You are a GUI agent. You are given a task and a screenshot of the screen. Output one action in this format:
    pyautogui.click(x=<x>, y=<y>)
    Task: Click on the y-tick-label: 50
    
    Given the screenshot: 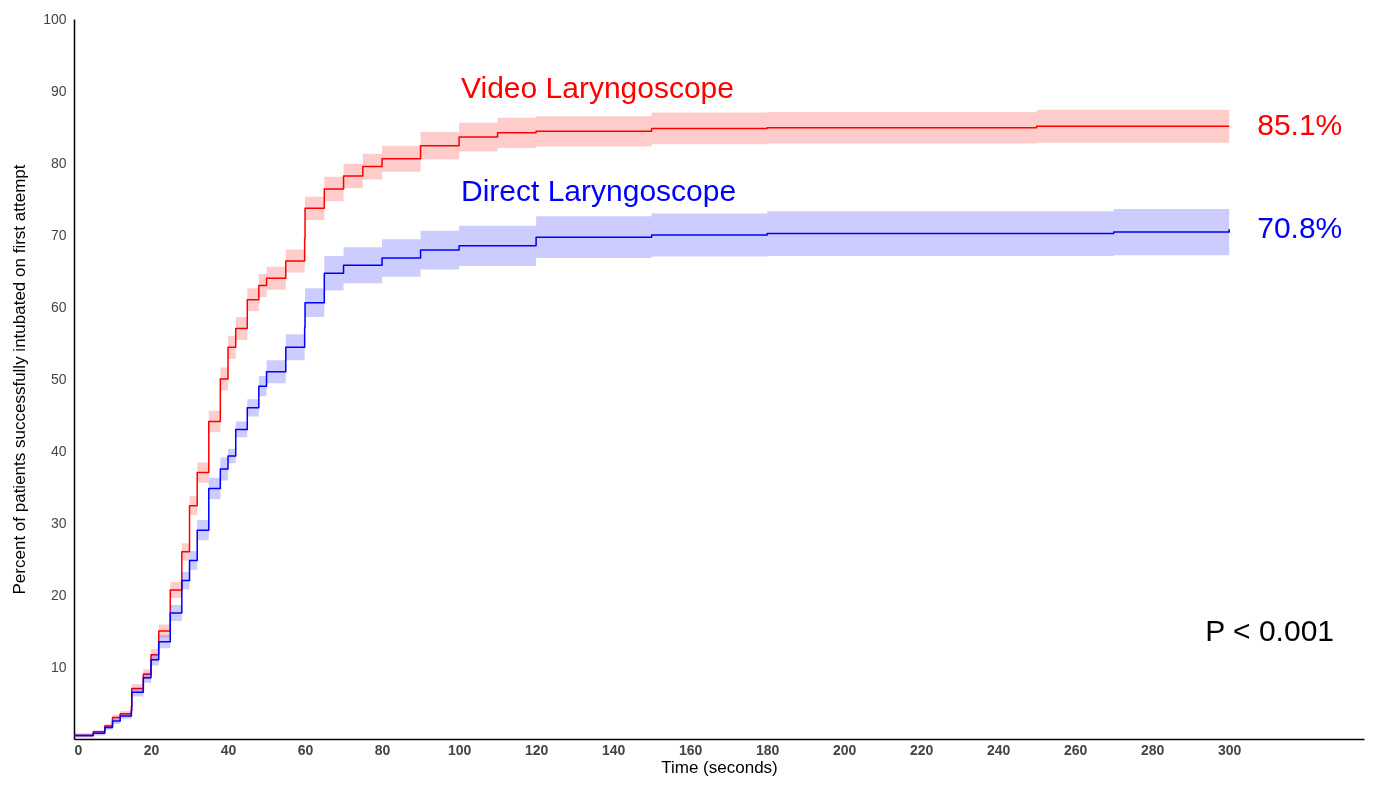 What is the action you would take?
    pyautogui.click(x=58, y=378)
    